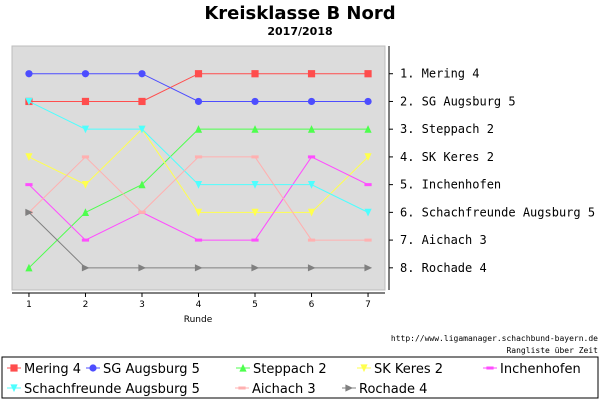  Describe the element at coordinates (151, 369) in the screenshot. I see `legend-label: SG Augsburg 5` at that location.